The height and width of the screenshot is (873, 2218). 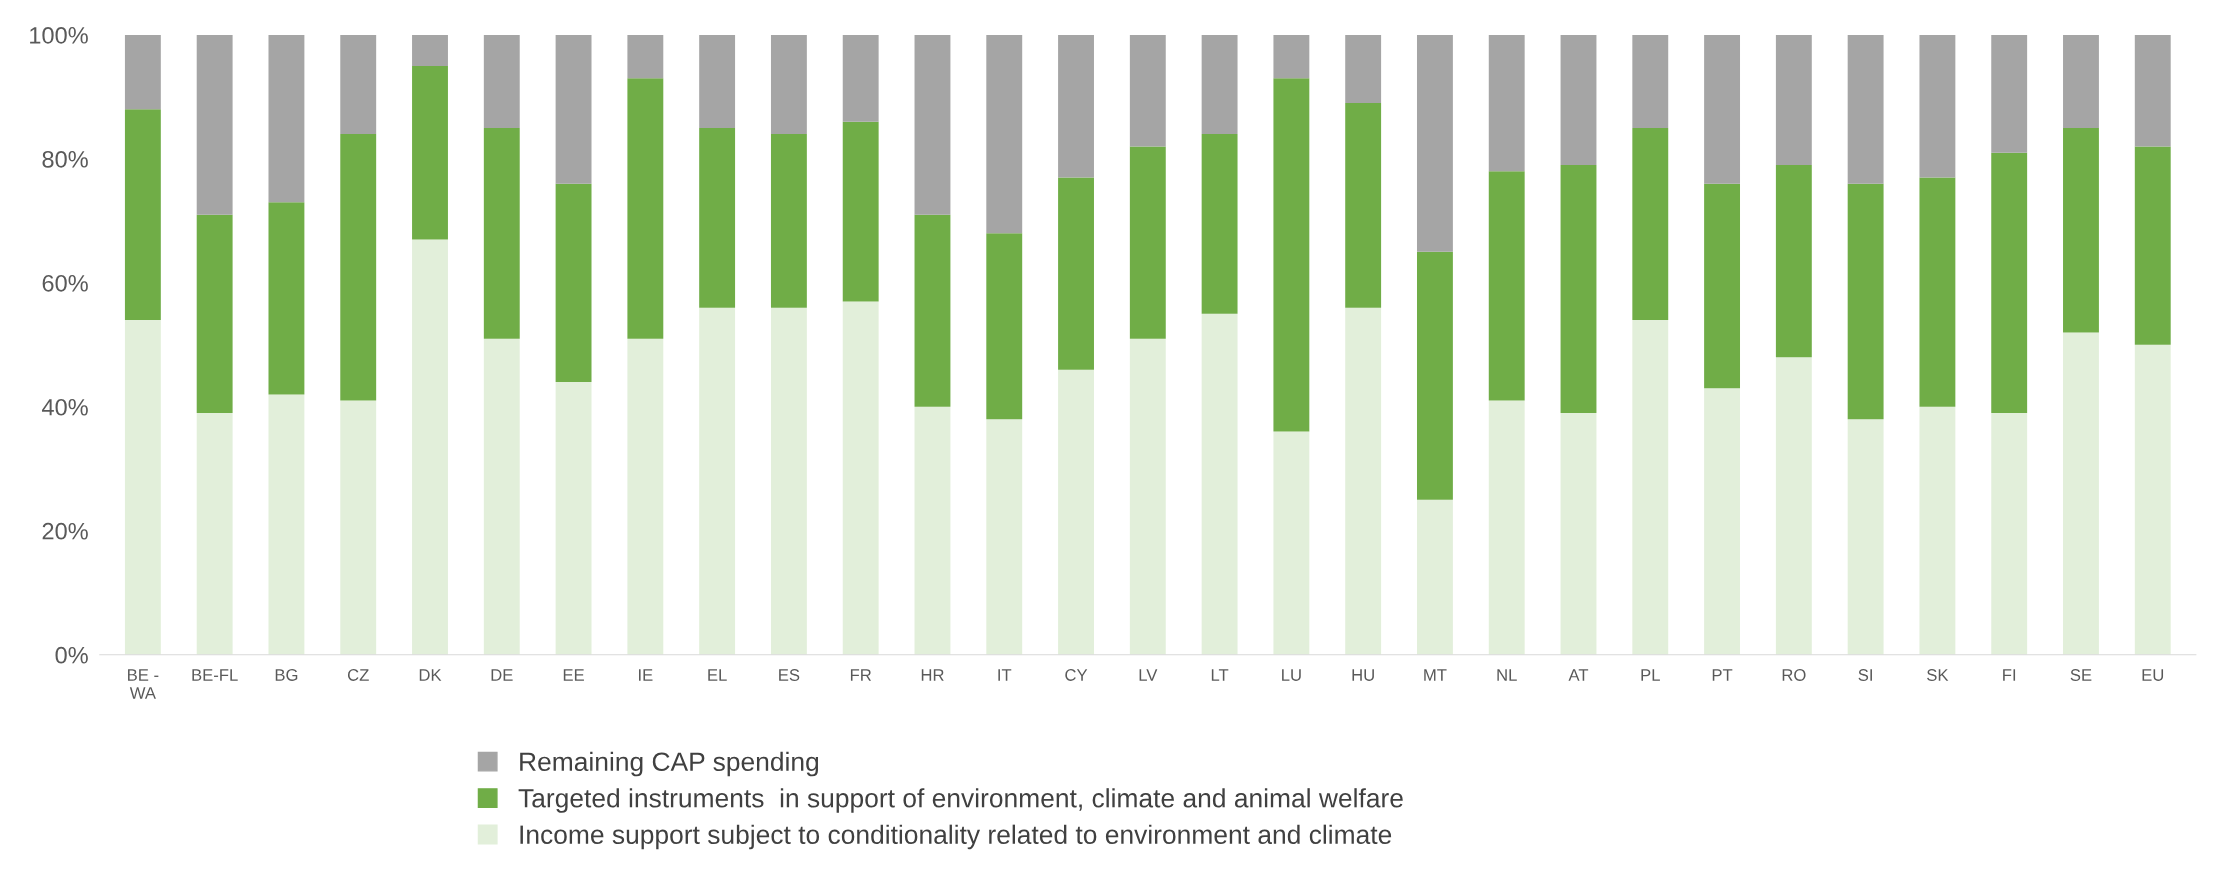 What do you see at coordinates (1794, 675) in the screenshot?
I see `x-tick-label: RO` at bounding box center [1794, 675].